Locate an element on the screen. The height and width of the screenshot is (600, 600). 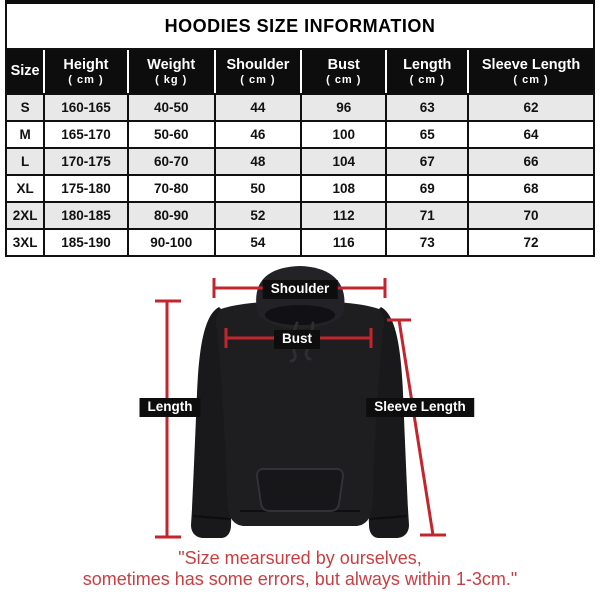
cell-size: 3XL is located at coordinates (25, 242).